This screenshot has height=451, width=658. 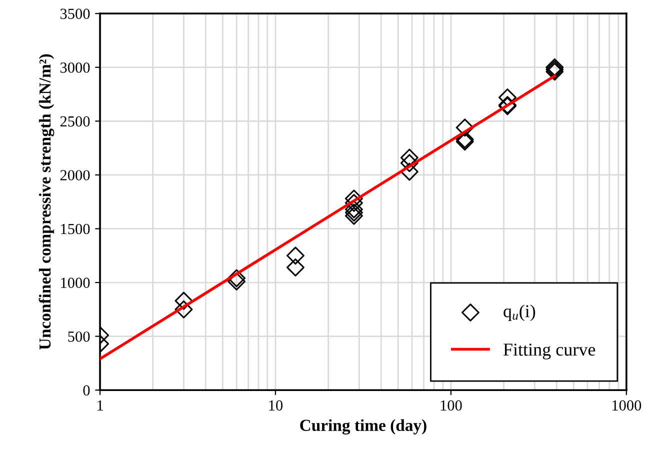 I want to click on y-tick-label: 1500, so click(x=75, y=229).